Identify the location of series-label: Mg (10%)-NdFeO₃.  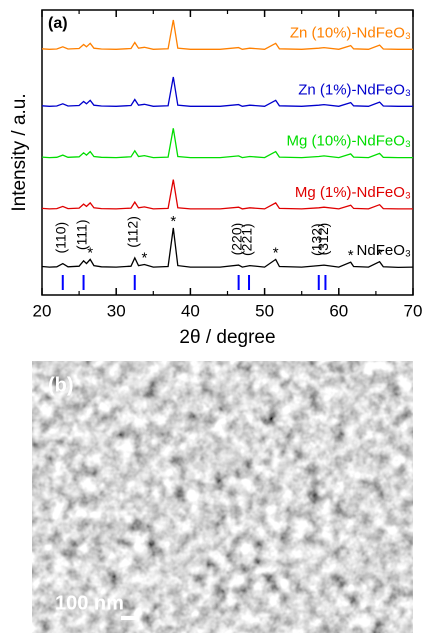
(349, 141).